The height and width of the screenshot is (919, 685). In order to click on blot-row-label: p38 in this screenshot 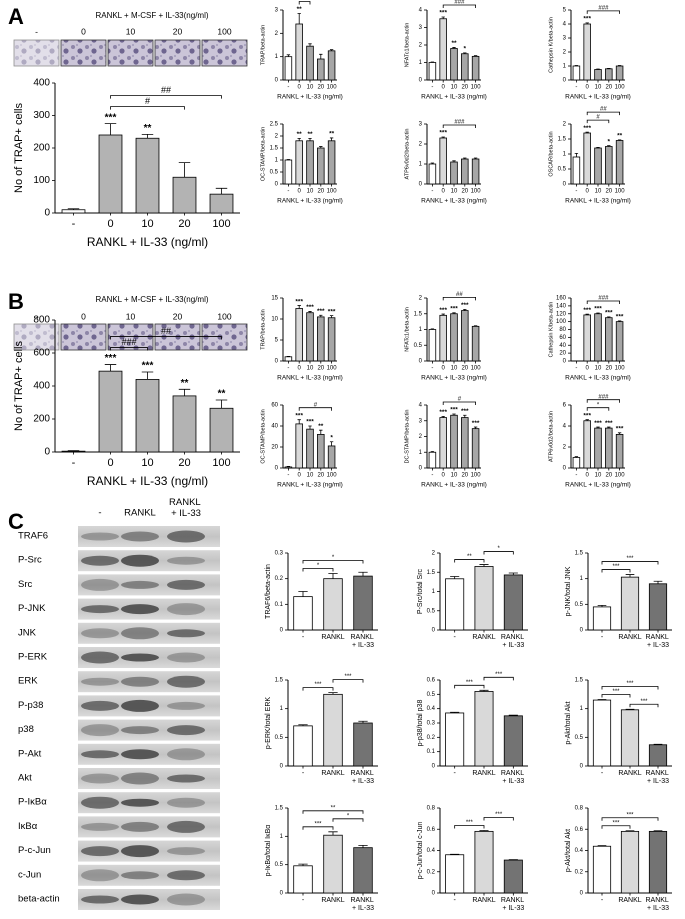, I will do `click(26, 729)`.